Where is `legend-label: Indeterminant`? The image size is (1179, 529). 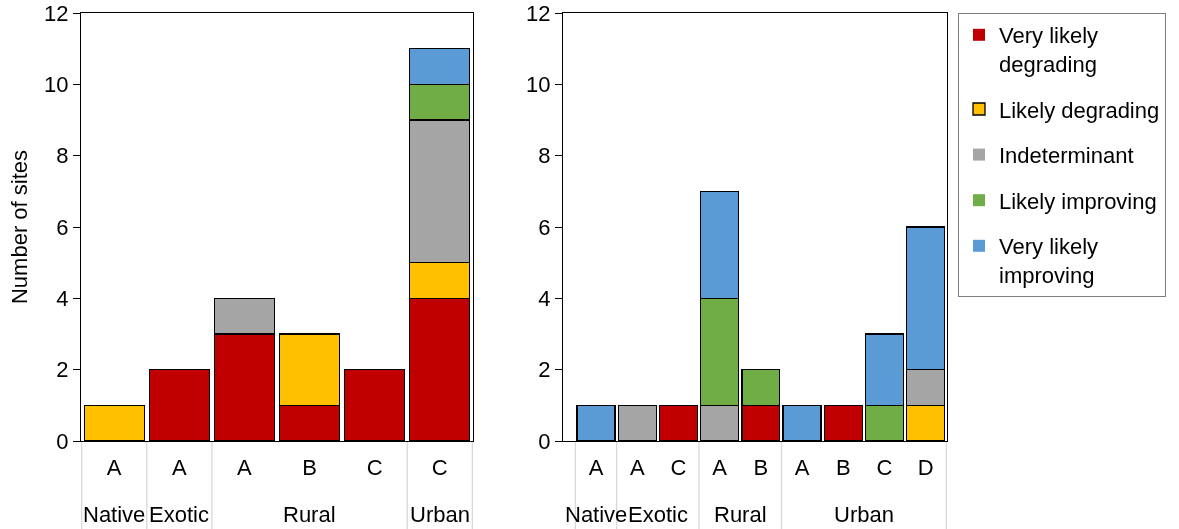 legend-label: Indeterminant is located at coordinates (1066, 156).